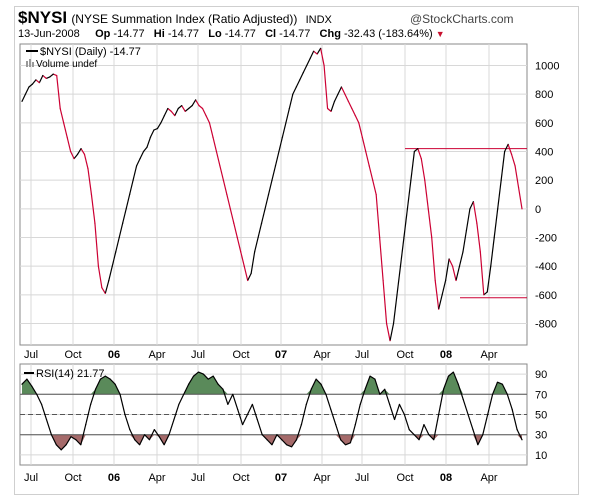  I want to click on nysi-ytick-label: -600, so click(546, 296).